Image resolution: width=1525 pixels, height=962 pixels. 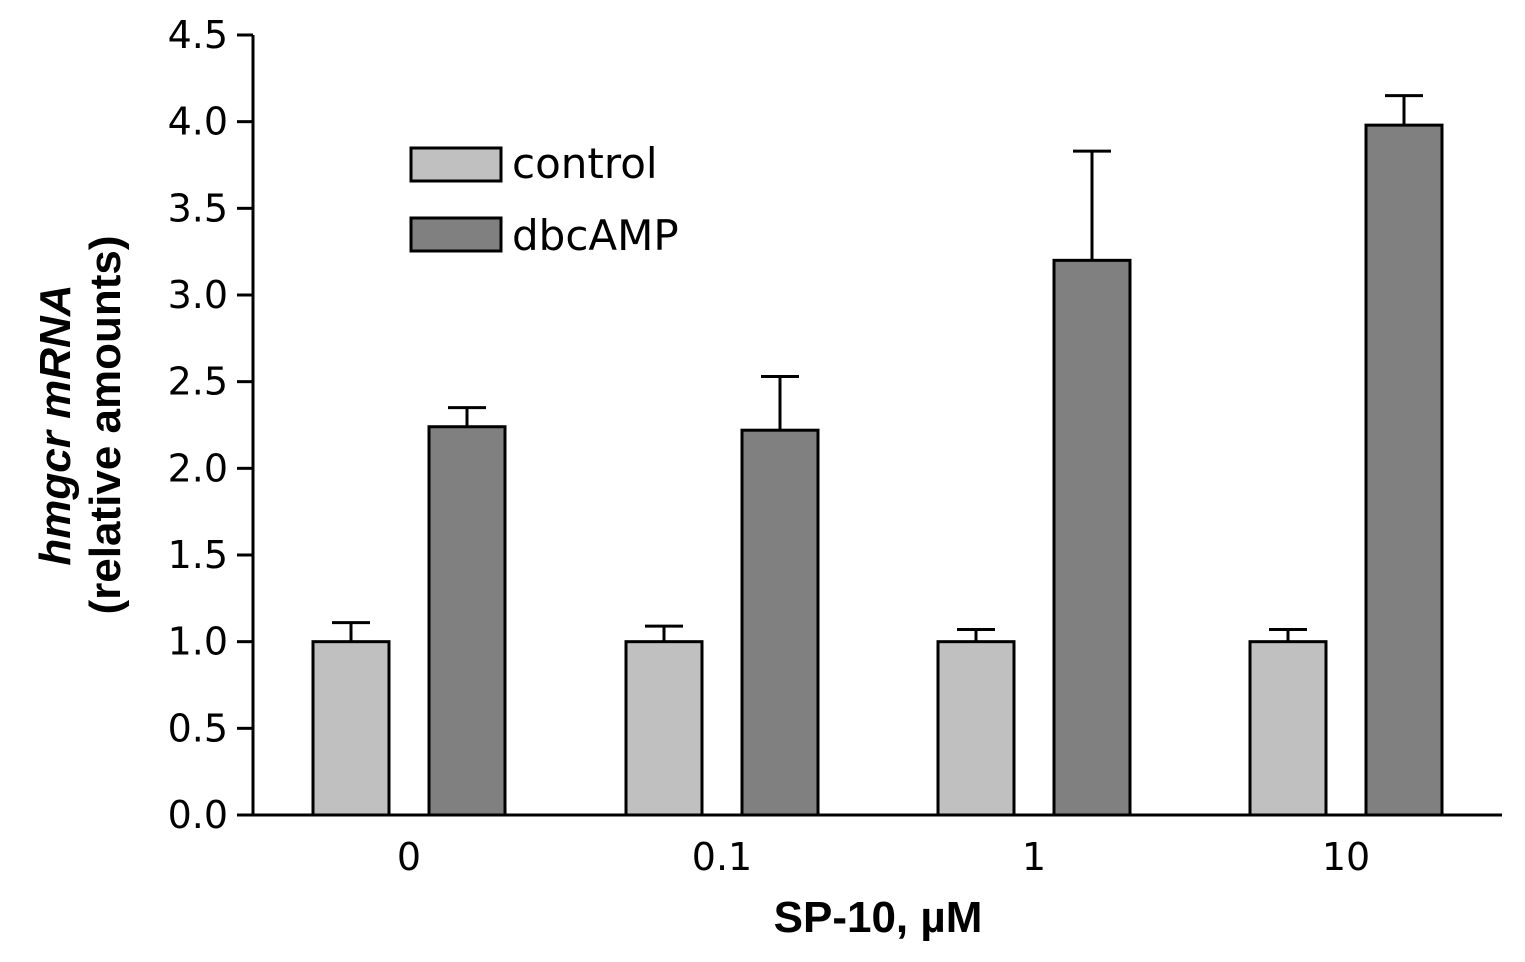 What do you see at coordinates (883, 857) in the screenshot?
I see `x-ticks: 0 0.1 1 10` at bounding box center [883, 857].